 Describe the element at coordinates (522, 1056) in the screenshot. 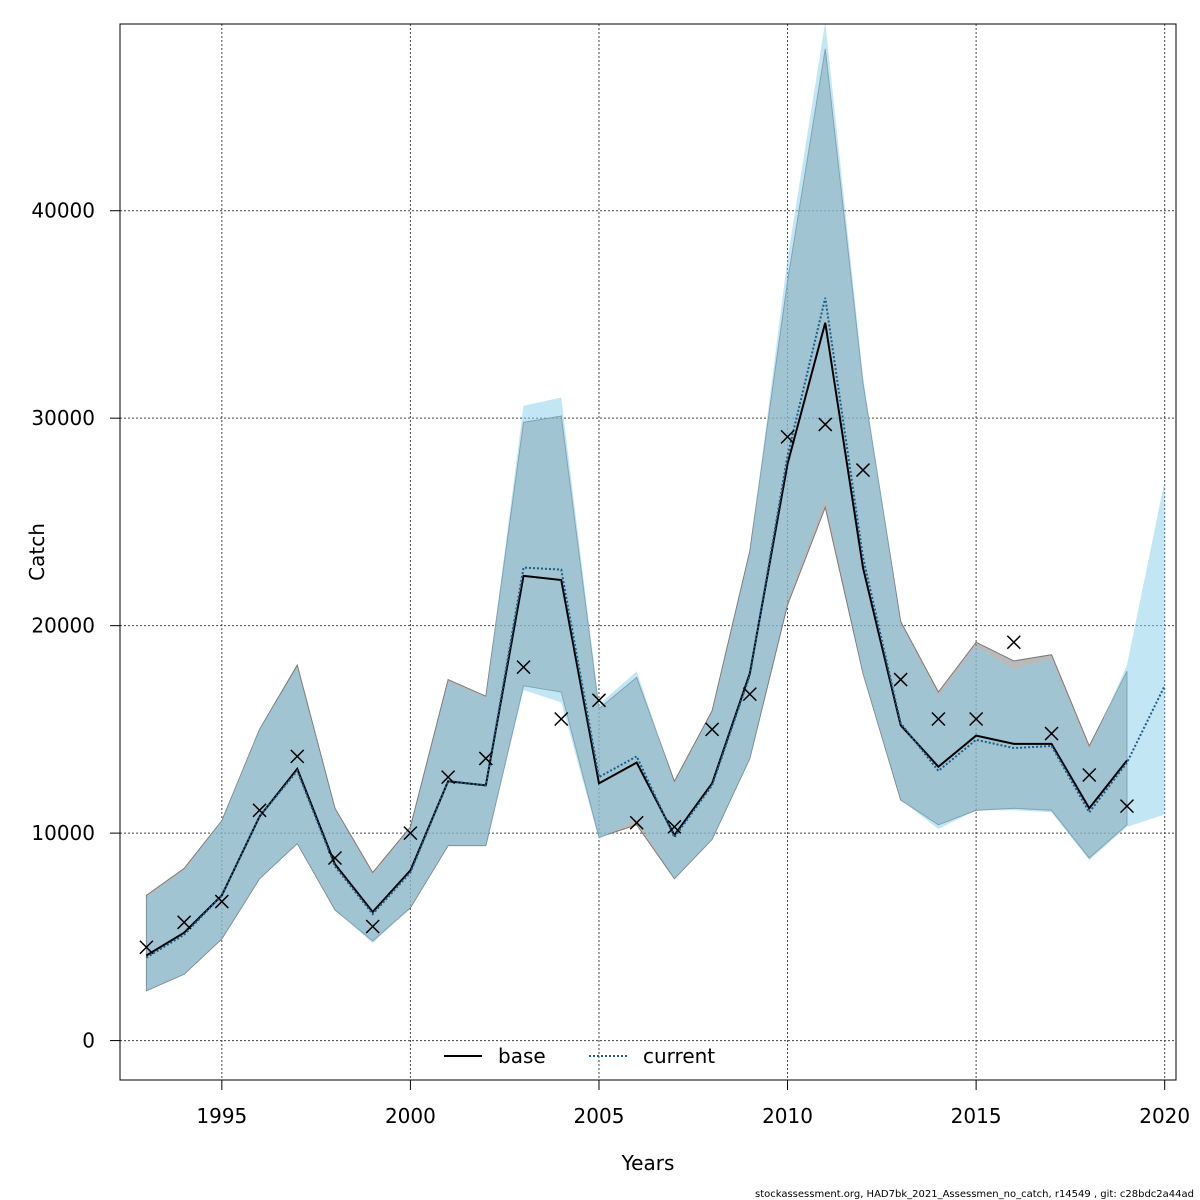

I see `legend-base-label: base` at that location.